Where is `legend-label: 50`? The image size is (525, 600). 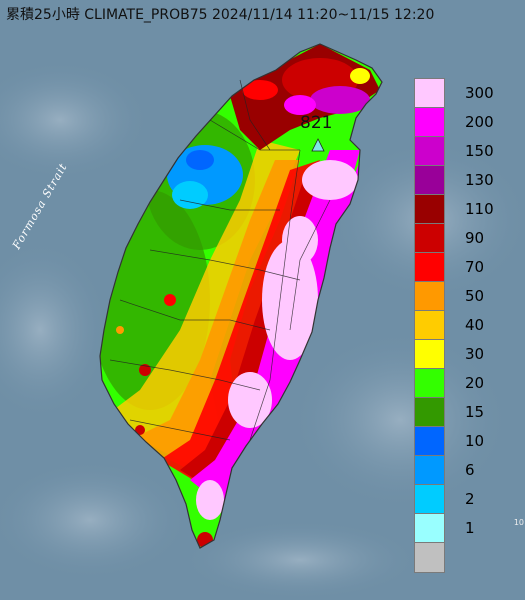 legend-label: 50 is located at coordinates (475, 296).